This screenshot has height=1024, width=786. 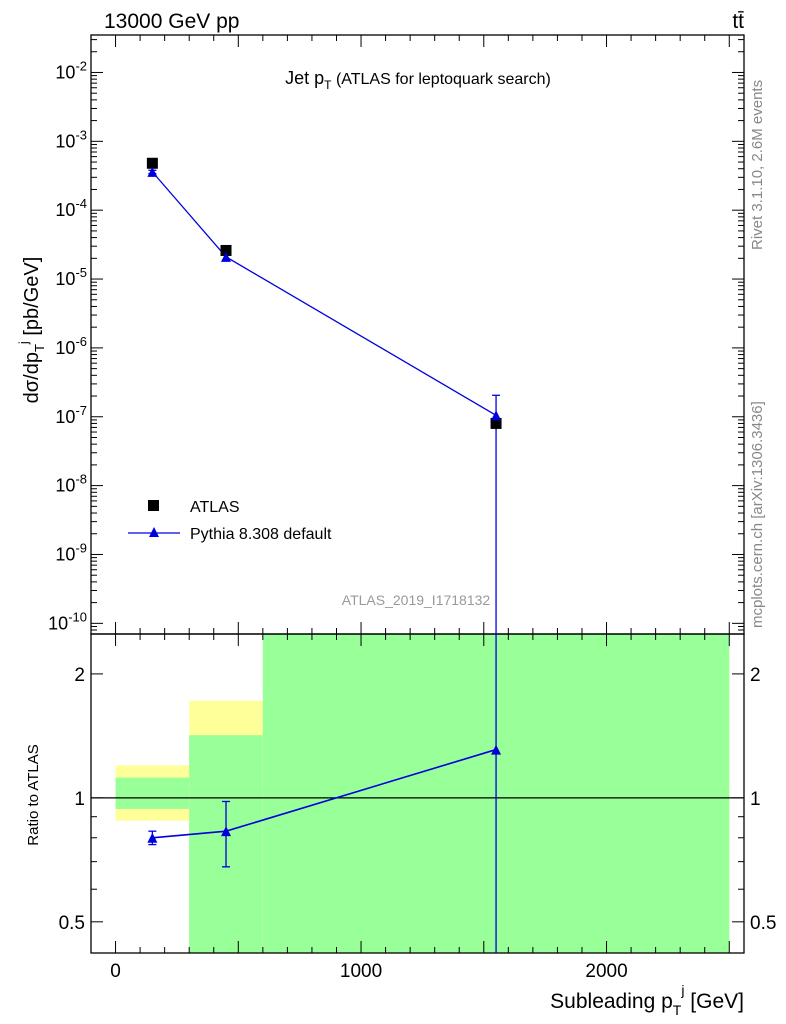 I want to click on analysis-watermark: ATLAS_2019_I1718132, so click(x=416, y=600).